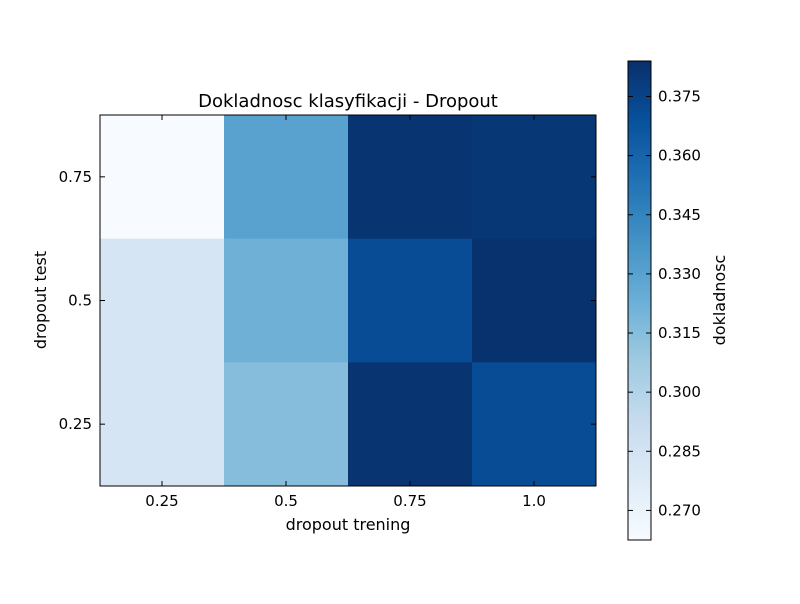 This screenshot has width=800, height=604. Describe the element at coordinates (409, 501) in the screenshot. I see `x-tick-label: 0.75` at that location.